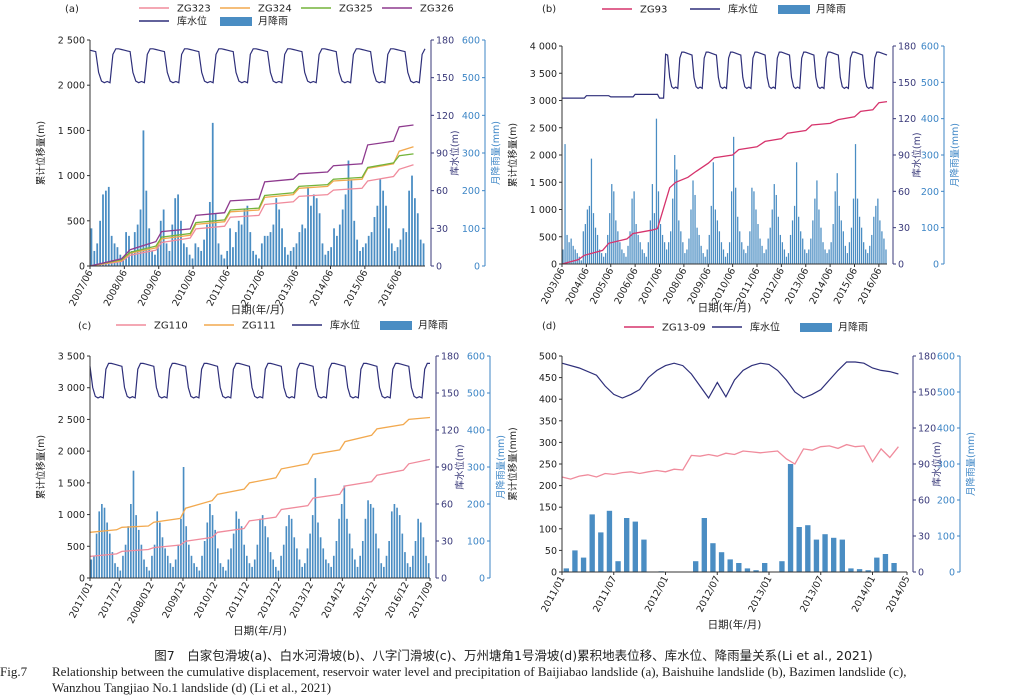  Describe the element at coordinates (444, 579) in the screenshot. I see `y2-tick-label: 0` at that location.